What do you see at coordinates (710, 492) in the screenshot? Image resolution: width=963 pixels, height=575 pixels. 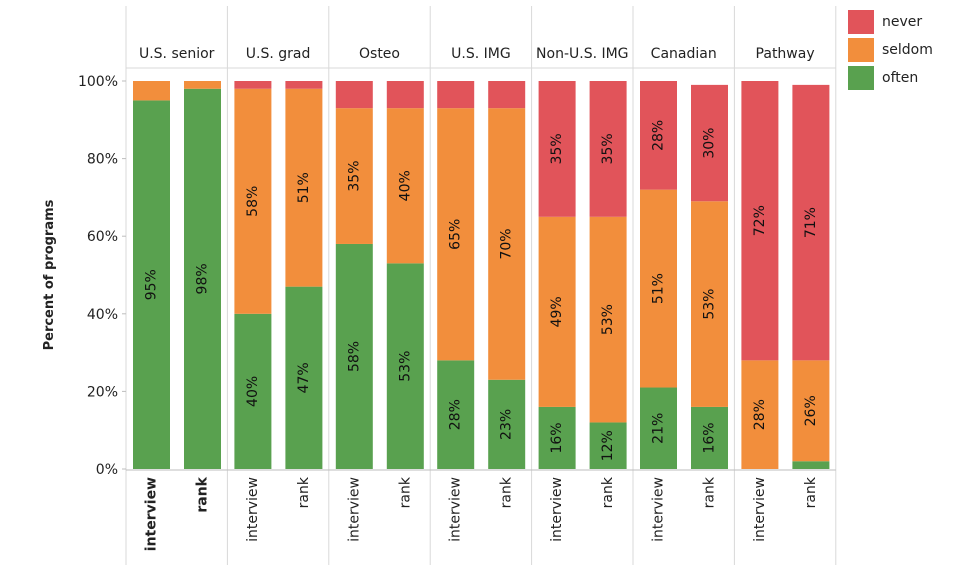 I see `x-tick-label-canadian-rank: rank` at bounding box center [710, 492].